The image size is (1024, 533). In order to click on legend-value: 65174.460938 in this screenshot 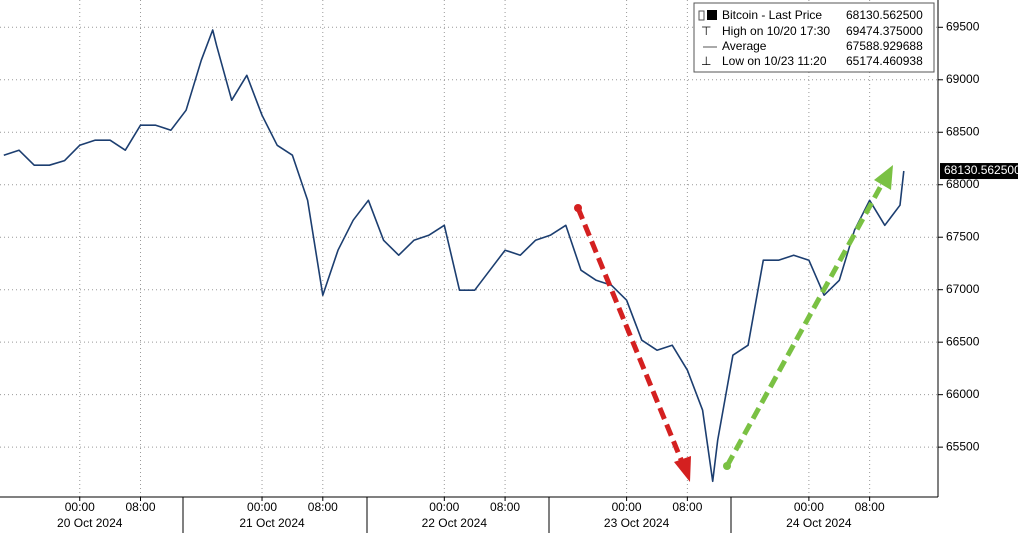, I will do `click(884, 61)`.